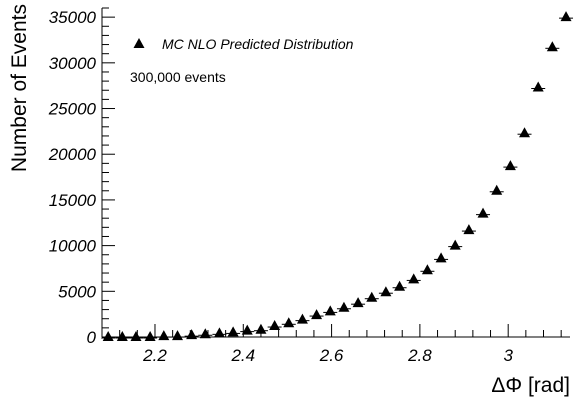  What do you see at coordinates (154, 355) in the screenshot?
I see `x-tick-label: 2.2` at bounding box center [154, 355].